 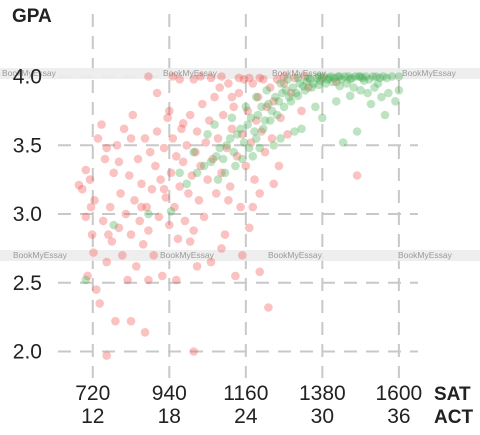 I want to click on x-tick-label-sat: 1160, so click(x=245, y=393).